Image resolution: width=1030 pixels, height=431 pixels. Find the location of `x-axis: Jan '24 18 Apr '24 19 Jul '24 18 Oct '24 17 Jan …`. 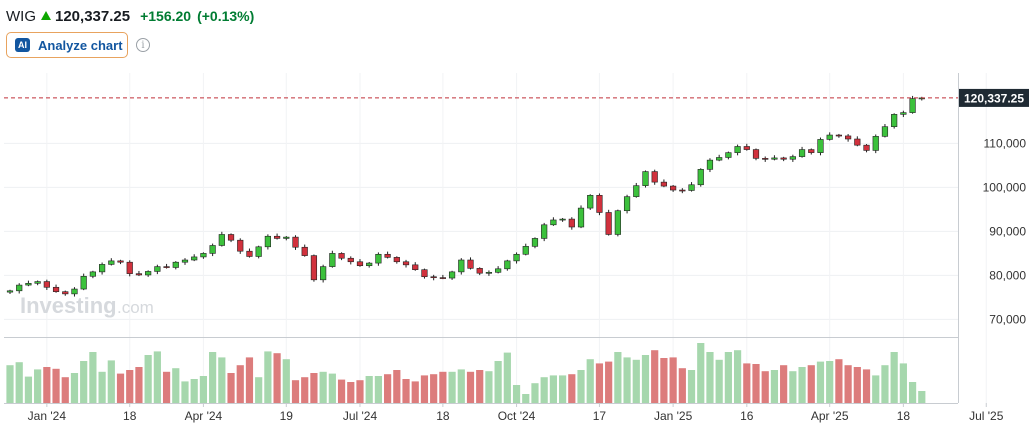

x-axis: Jan '24 18 Apr '24 19 Jul '24 18 Oct '24 17 Jan … is located at coordinates (516, 413).